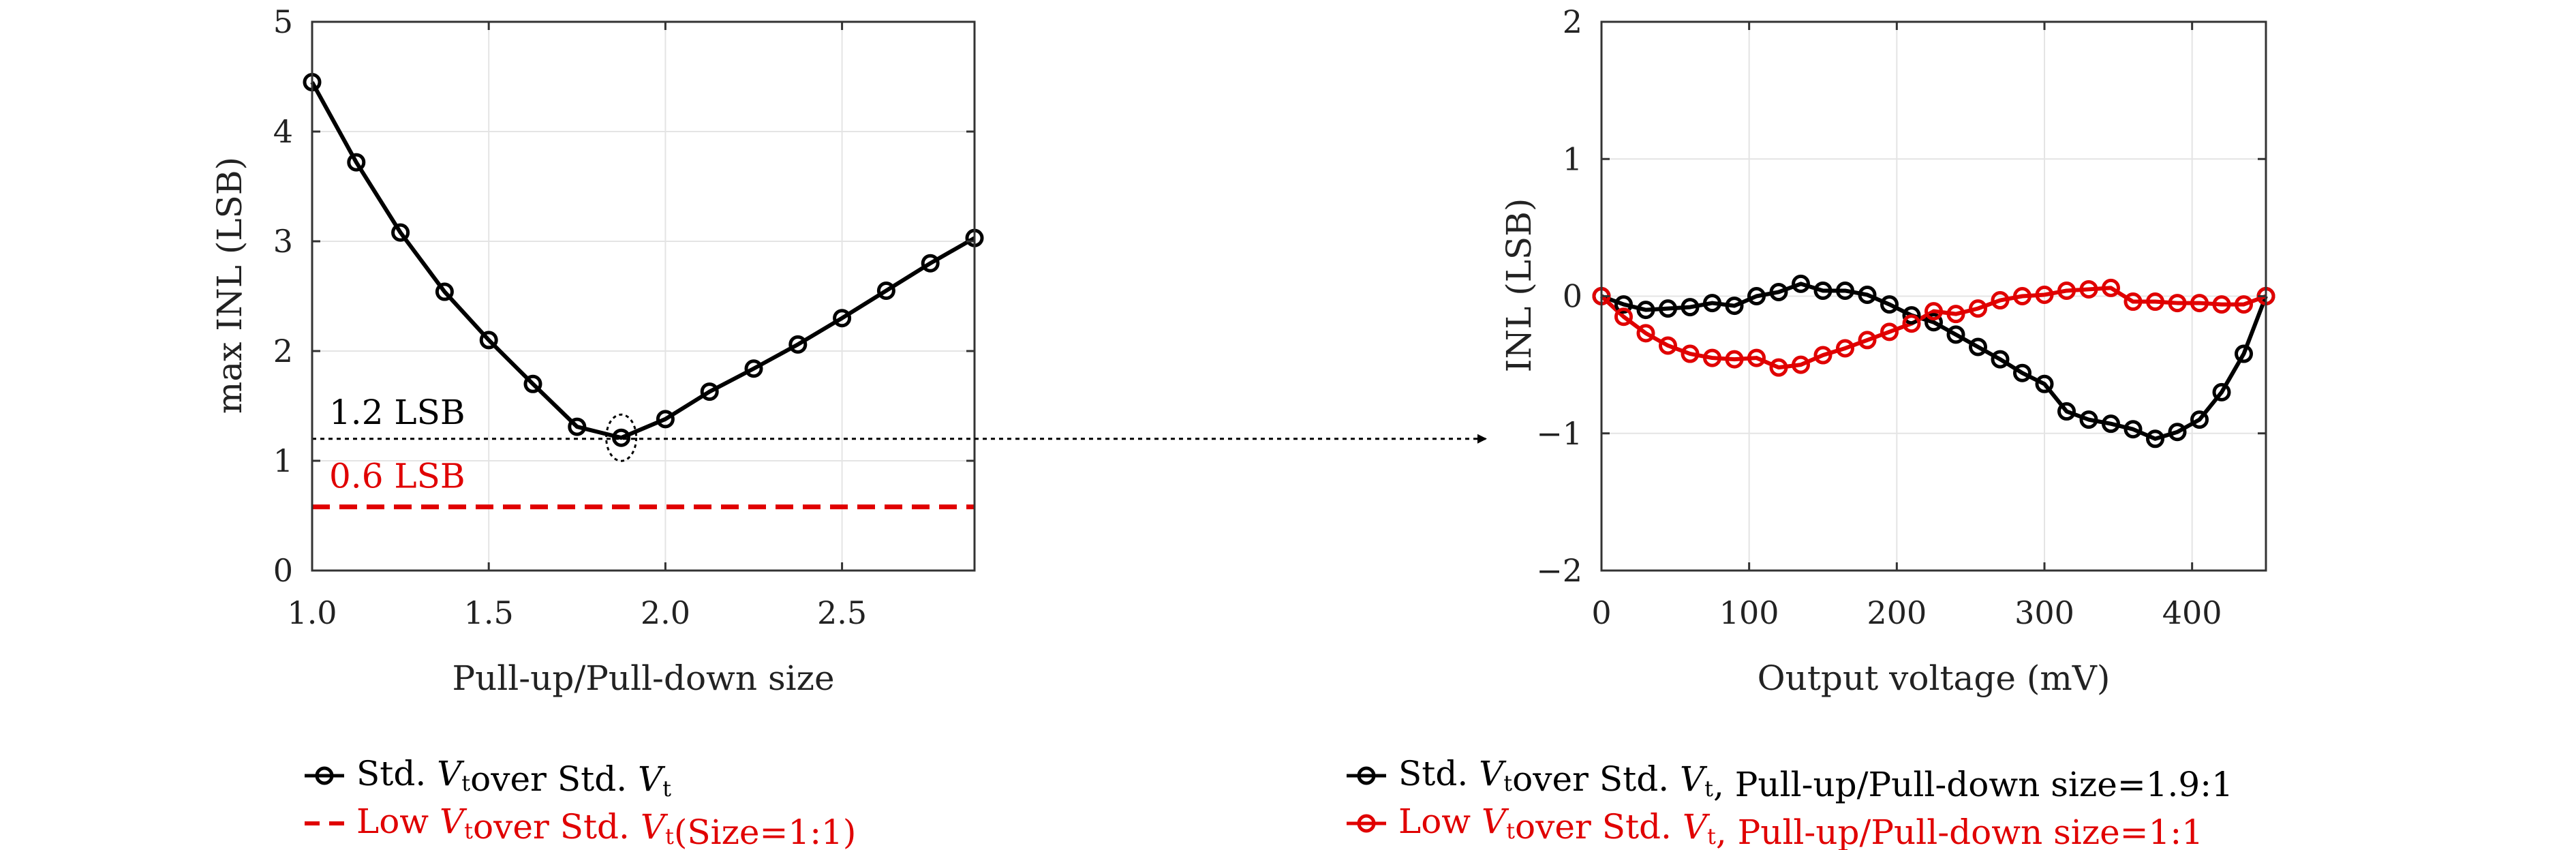  What do you see at coordinates (1897, 612) in the screenshot?
I see `right-xtick-label: 200` at bounding box center [1897, 612].